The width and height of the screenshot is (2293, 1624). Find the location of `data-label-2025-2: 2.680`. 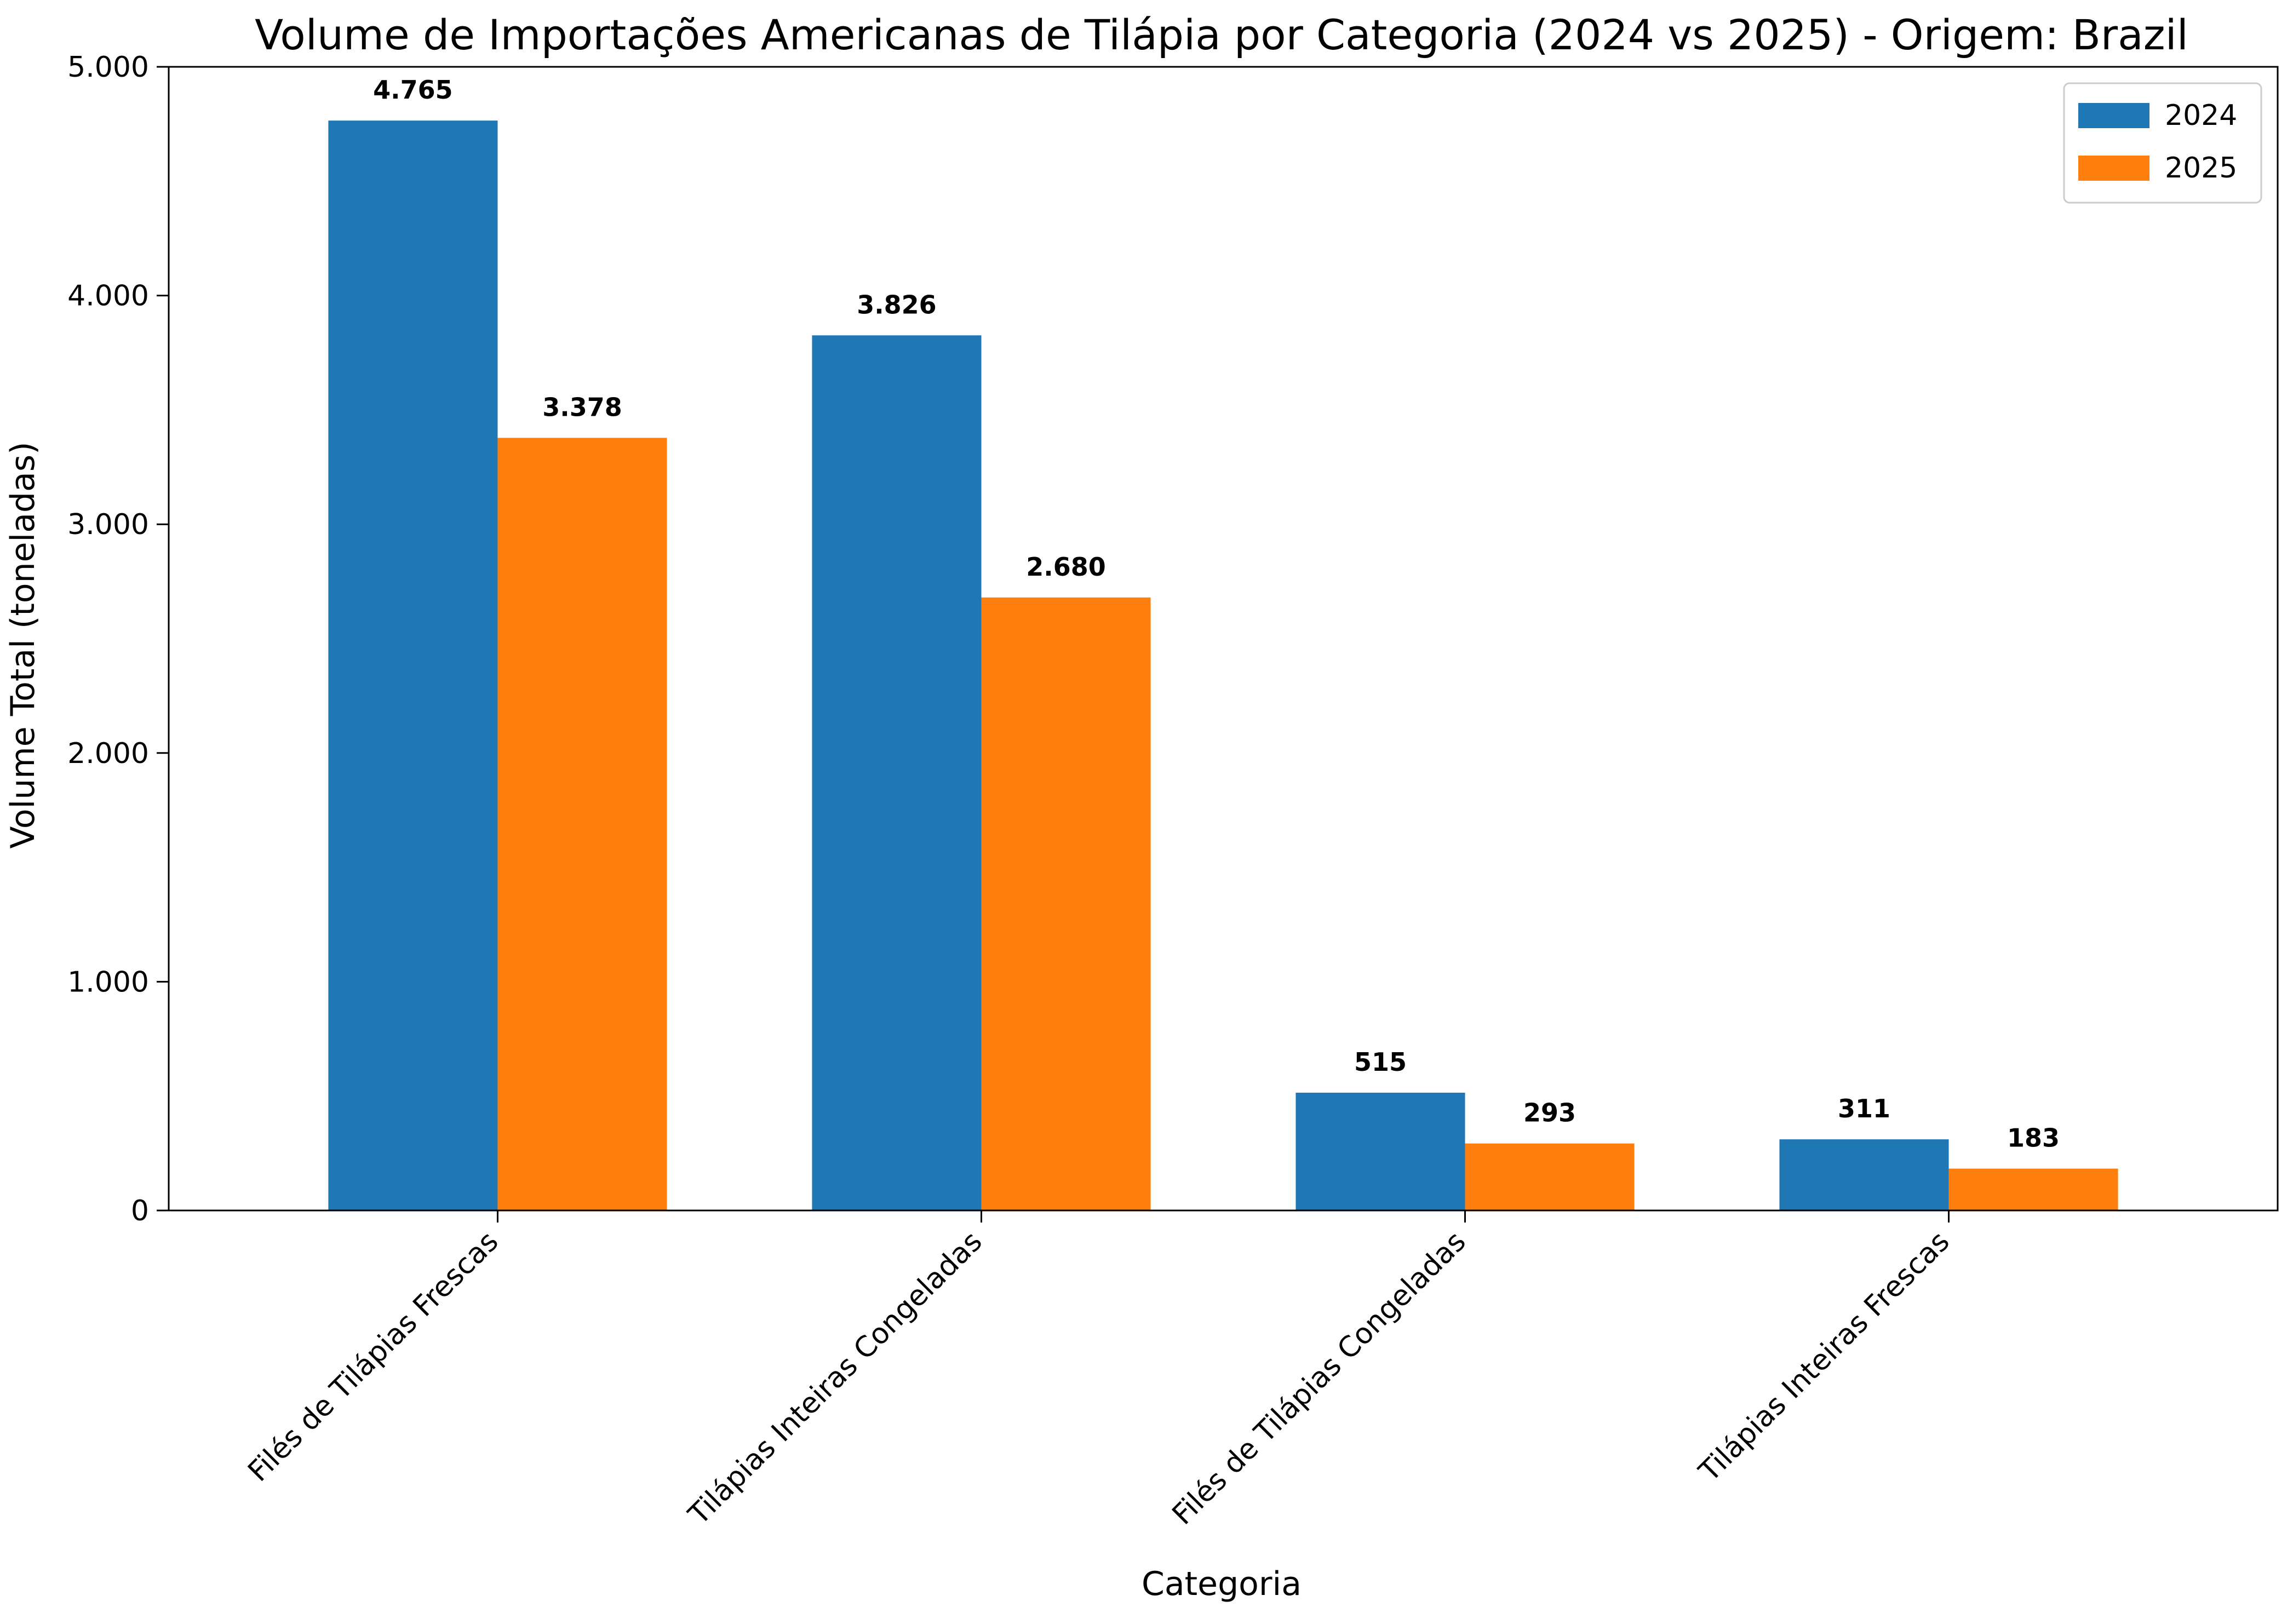

data-label-2025-2: 2.680 is located at coordinates (1066, 567).